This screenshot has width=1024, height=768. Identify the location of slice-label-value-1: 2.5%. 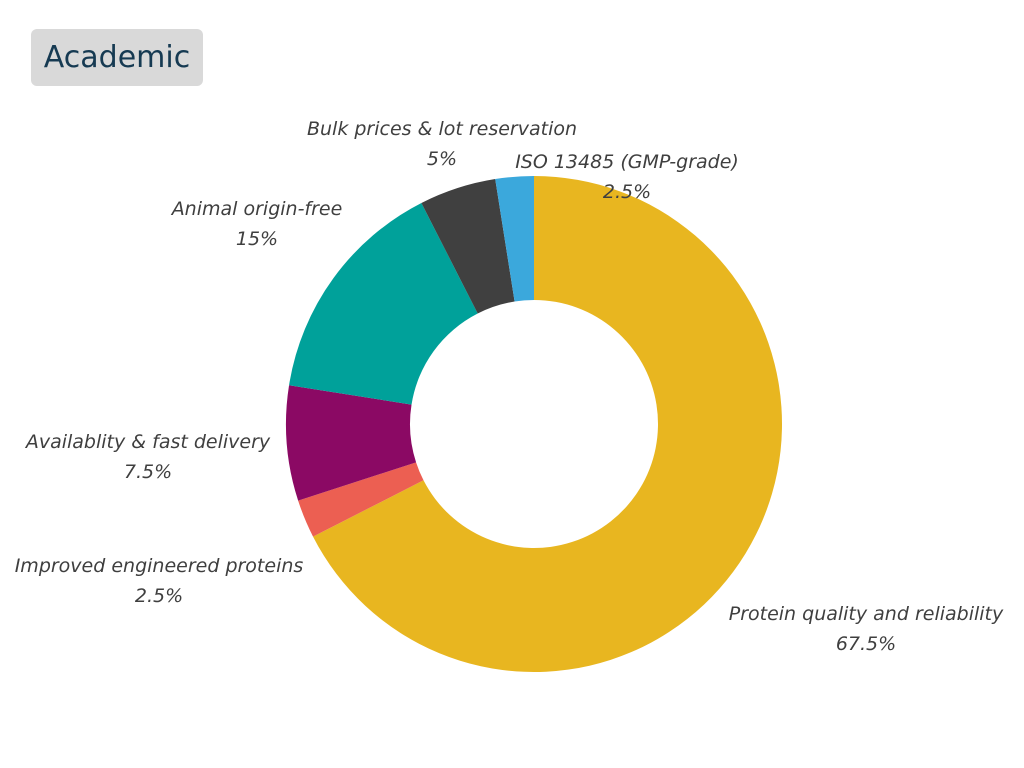
(159, 596).